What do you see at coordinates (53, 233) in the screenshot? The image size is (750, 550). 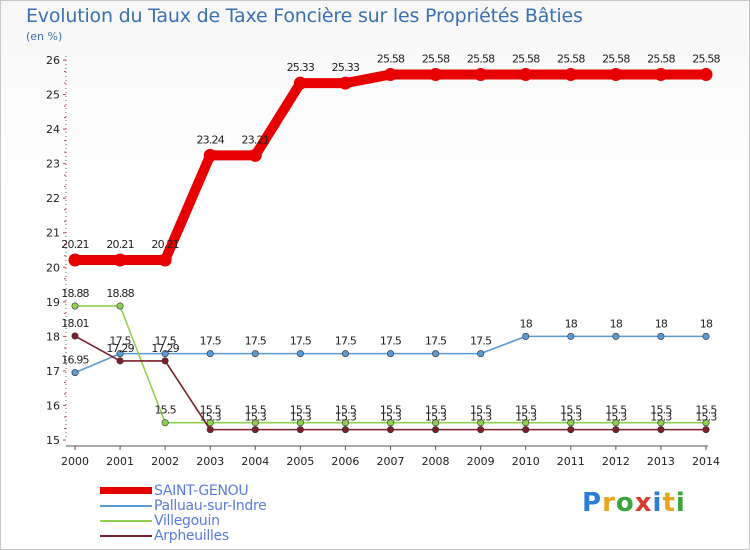 I see `y-tick-label: 21` at bounding box center [53, 233].